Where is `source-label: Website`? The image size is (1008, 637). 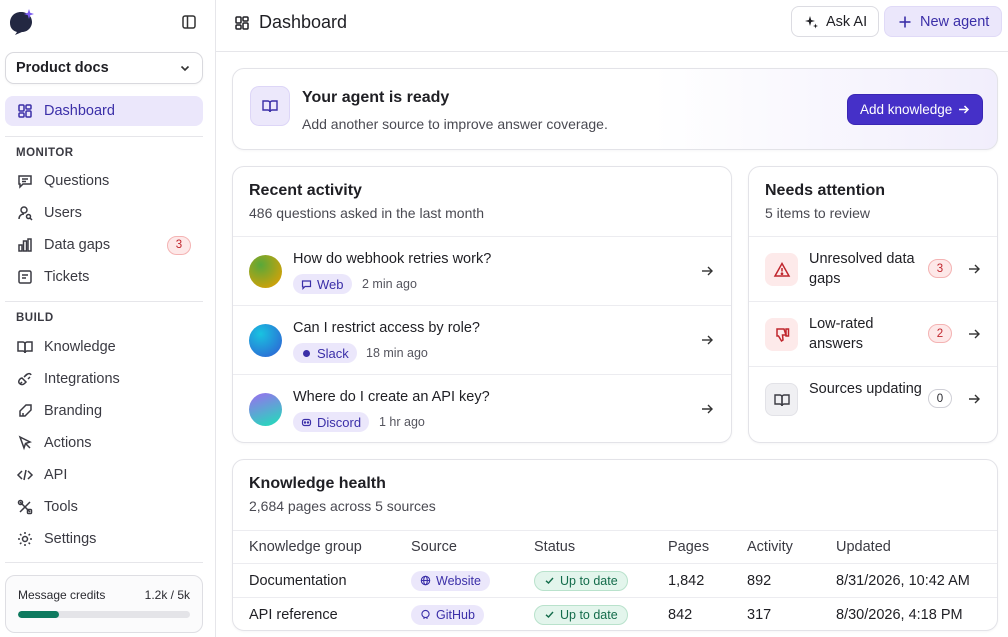
source-label: Website is located at coordinates (458, 580).